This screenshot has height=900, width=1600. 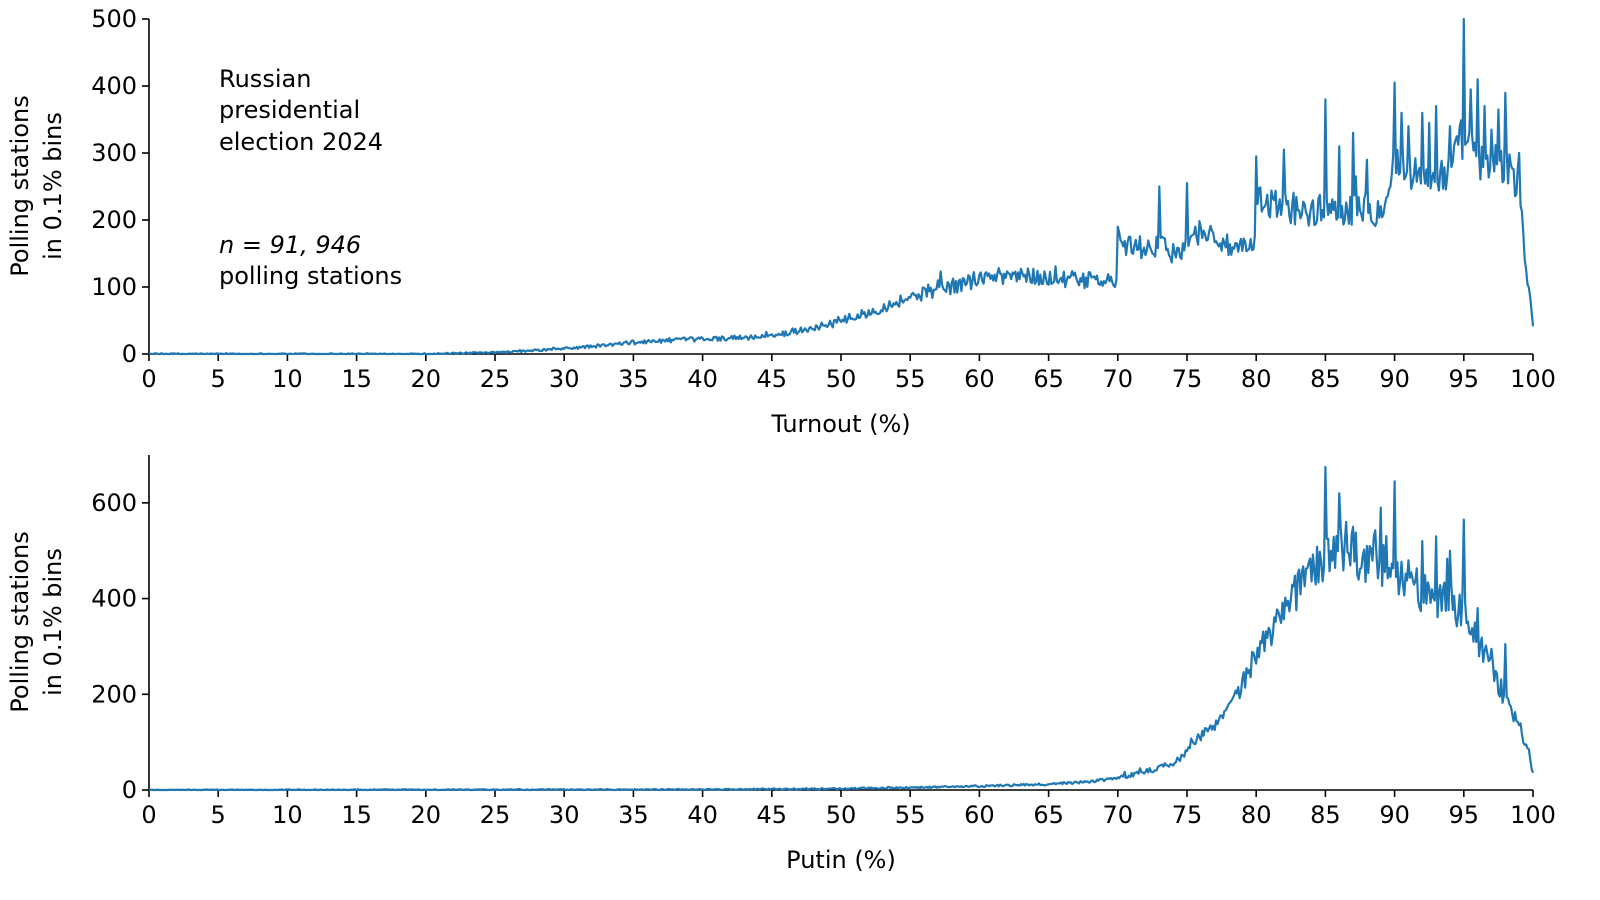 I want to click on annotation-title-line-1: Russian, so click(x=265, y=79).